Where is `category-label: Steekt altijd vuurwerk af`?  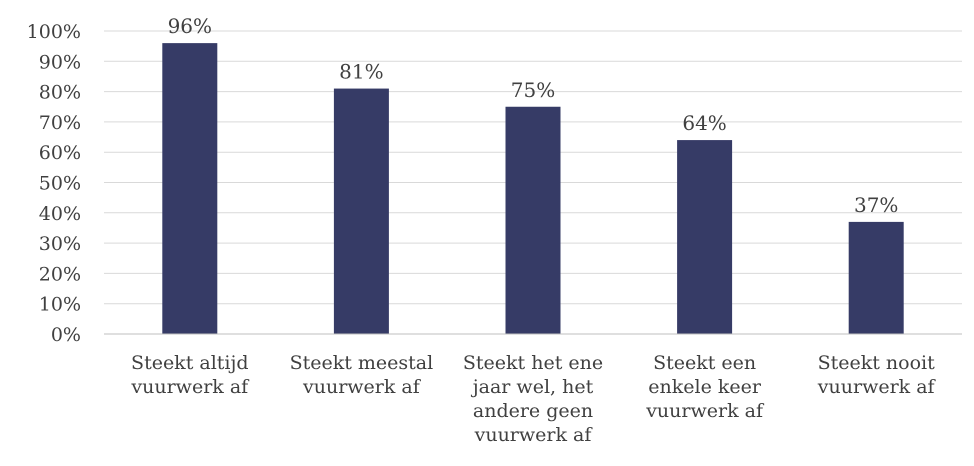
category-label: Steekt altijd vuurwerk af is located at coordinates (190, 375).